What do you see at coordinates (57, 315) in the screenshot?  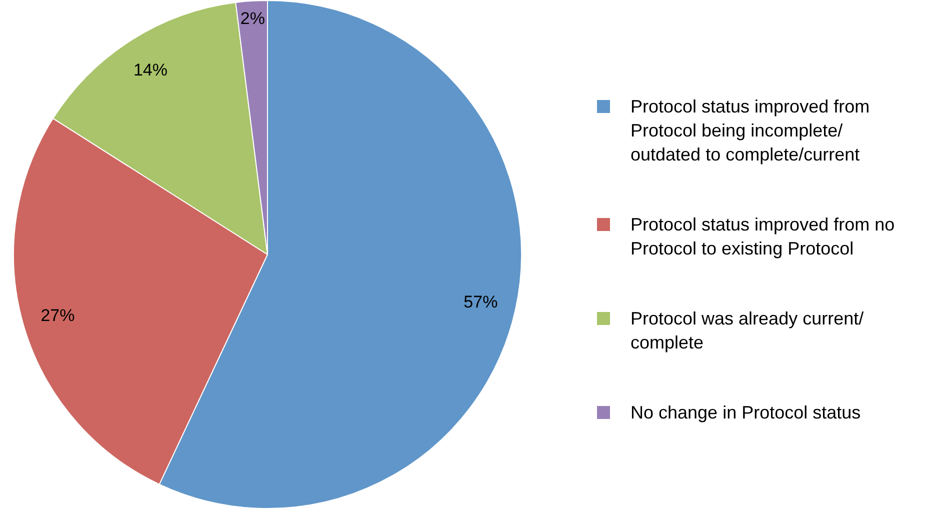 I see `data-label: 27%` at bounding box center [57, 315].